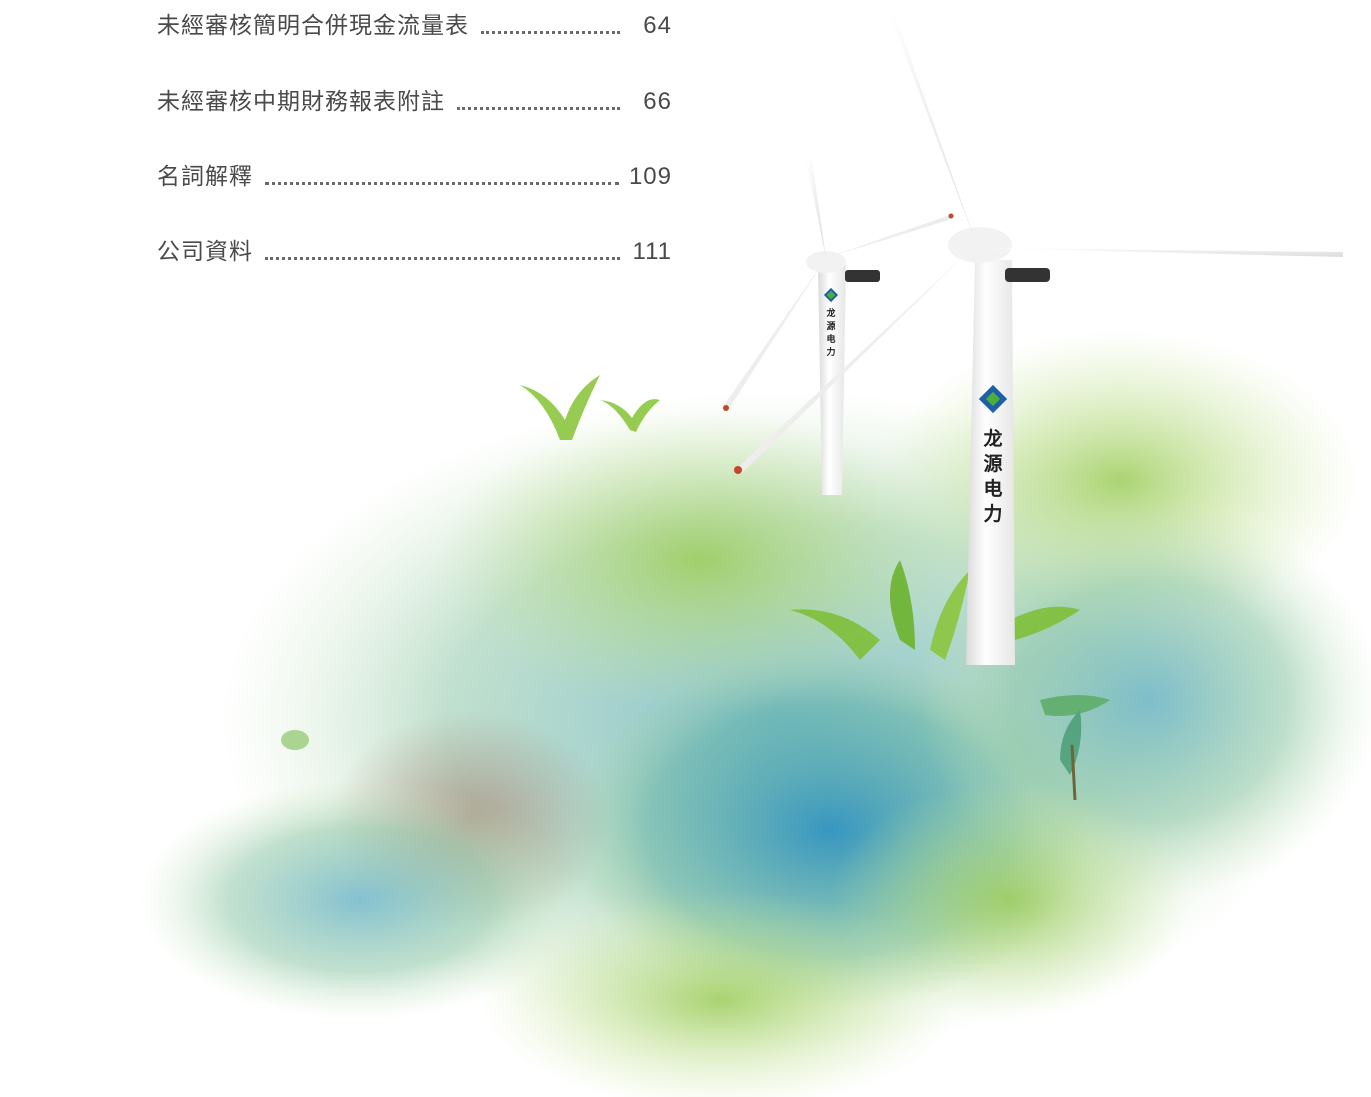 This screenshot has width=1371, height=1097. Describe the element at coordinates (205, 177) in the screenshot. I see `toc-entry-title: 名詞解釋` at that location.